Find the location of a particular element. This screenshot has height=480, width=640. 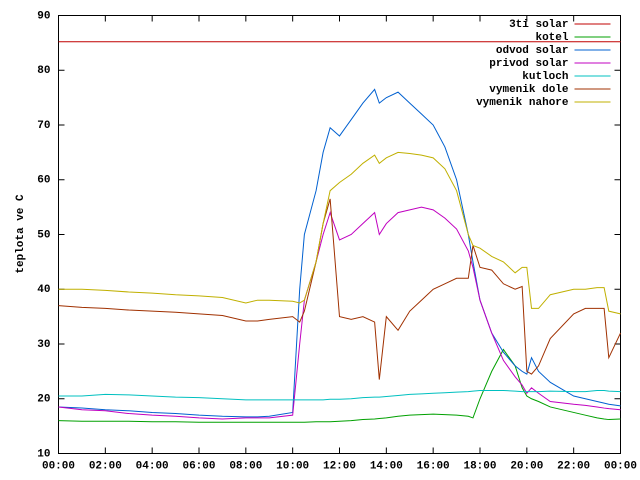

x-tick-label: 10:00 is located at coordinates (292, 466).